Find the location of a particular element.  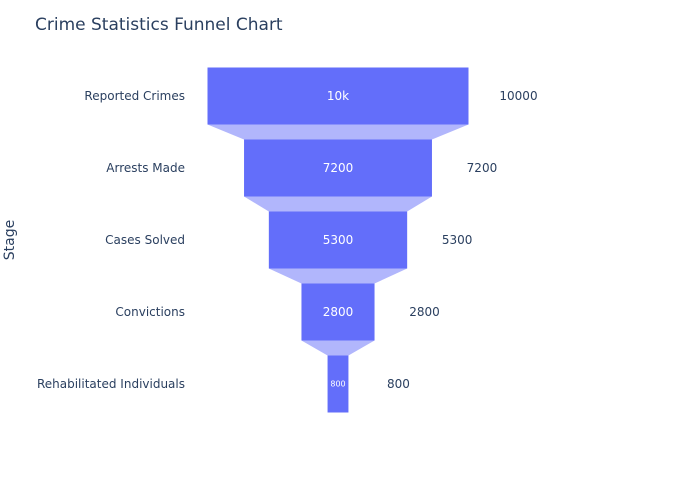

funnel-inside-label: 2800 is located at coordinates (338, 312).